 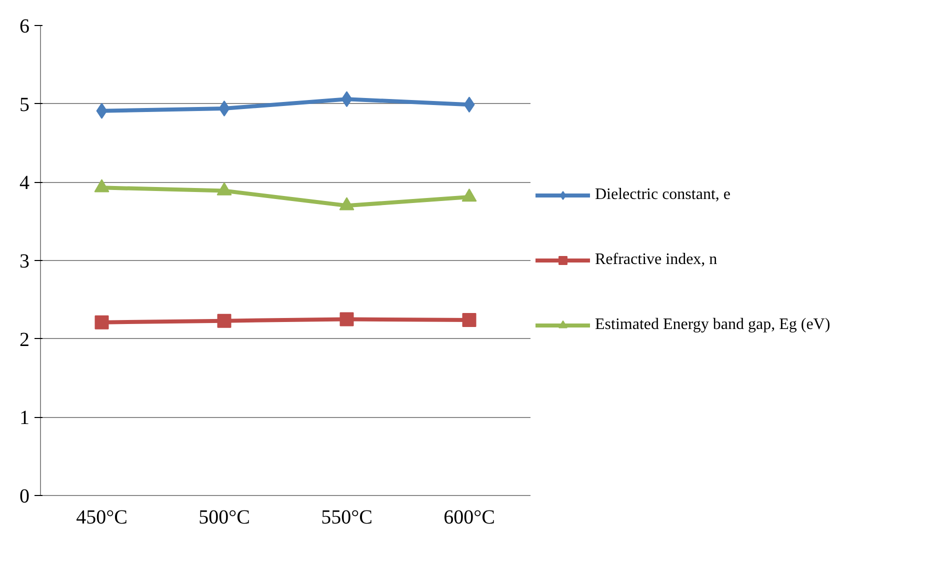 I want to click on y-tick-label: 6, so click(x=25, y=27).